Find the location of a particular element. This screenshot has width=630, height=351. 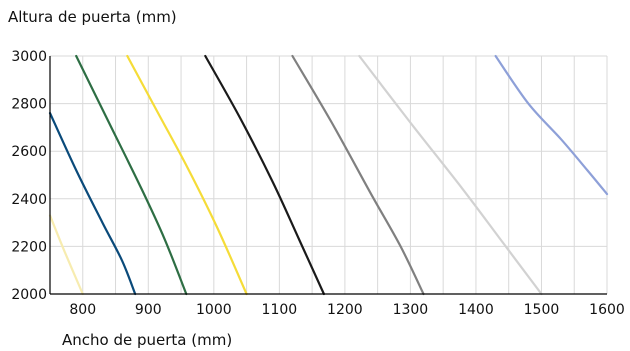

y-tick-label: 2800 is located at coordinates (29, 105).